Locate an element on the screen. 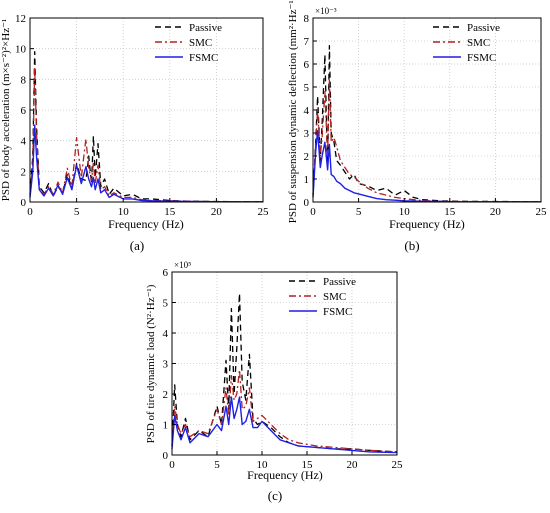 This screenshot has width=550, height=513. y-tick-label: 10 is located at coordinates (21, 50).